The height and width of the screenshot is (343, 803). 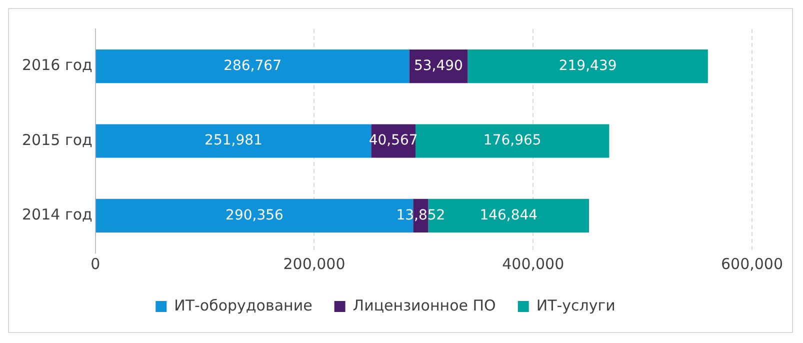 What do you see at coordinates (424, 305) in the screenshot?
I see `legend-label: Лицензионное ПО` at bounding box center [424, 305].